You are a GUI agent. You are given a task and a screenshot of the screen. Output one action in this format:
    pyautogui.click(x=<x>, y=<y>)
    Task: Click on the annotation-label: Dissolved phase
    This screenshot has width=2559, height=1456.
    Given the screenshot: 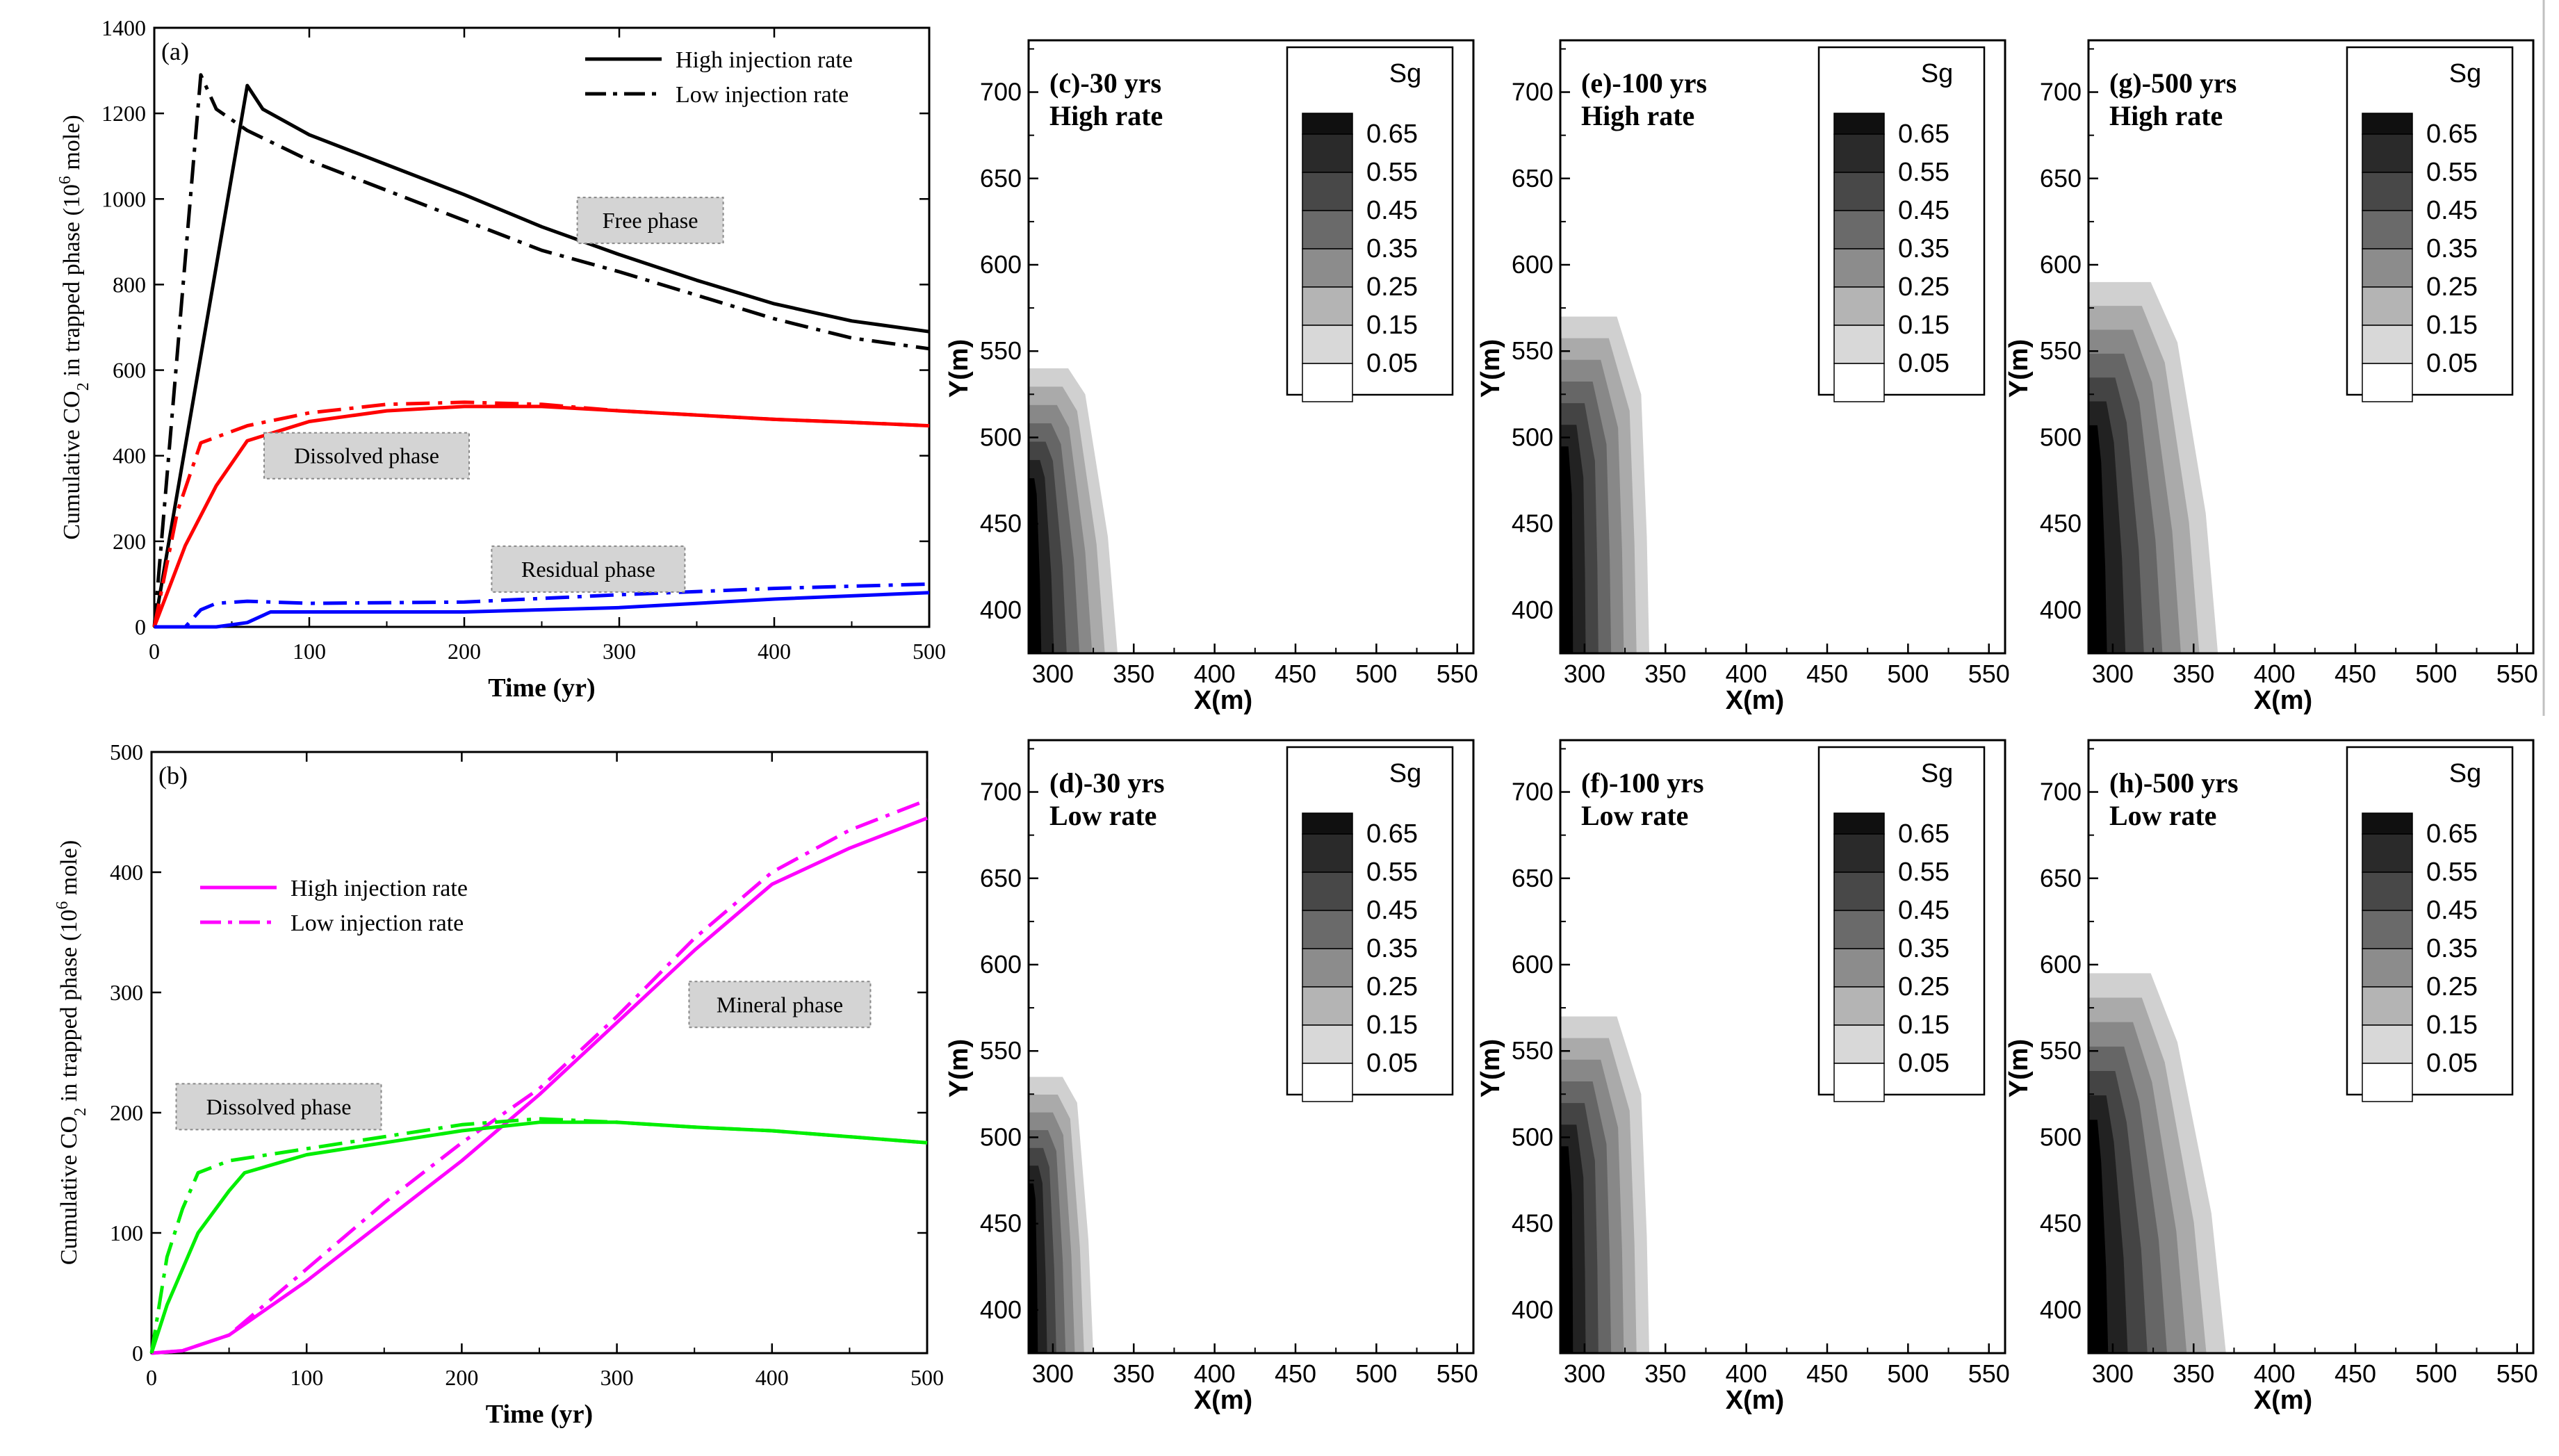 What is the action you would take?
    pyautogui.click(x=279, y=1106)
    